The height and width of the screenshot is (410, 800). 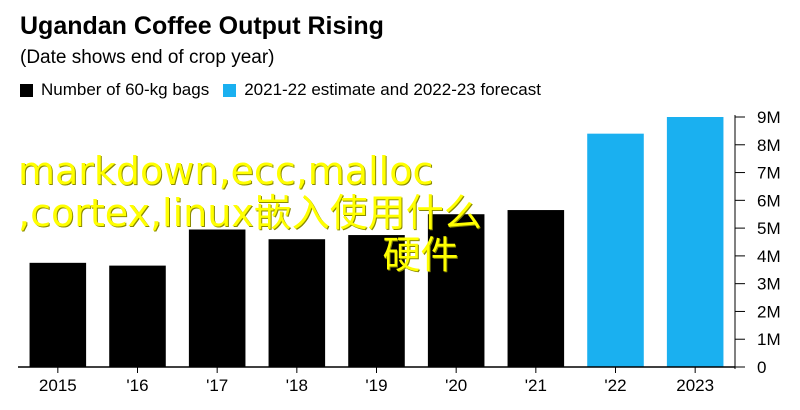 What do you see at coordinates (26, 90) in the screenshot?
I see `legend-swatch-bags` at bounding box center [26, 90].